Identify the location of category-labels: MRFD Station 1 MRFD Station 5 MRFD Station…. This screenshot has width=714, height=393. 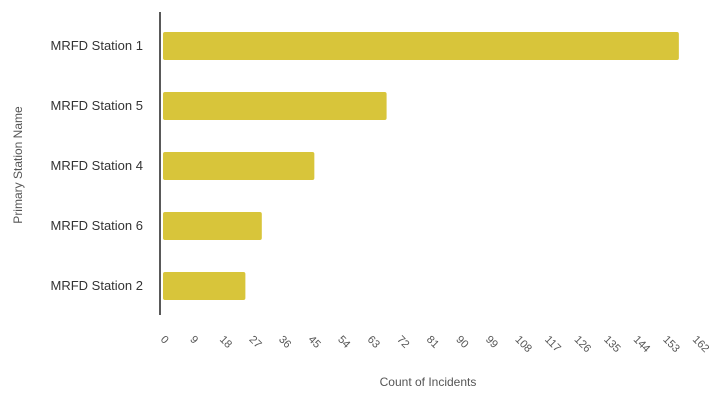
(97, 165).